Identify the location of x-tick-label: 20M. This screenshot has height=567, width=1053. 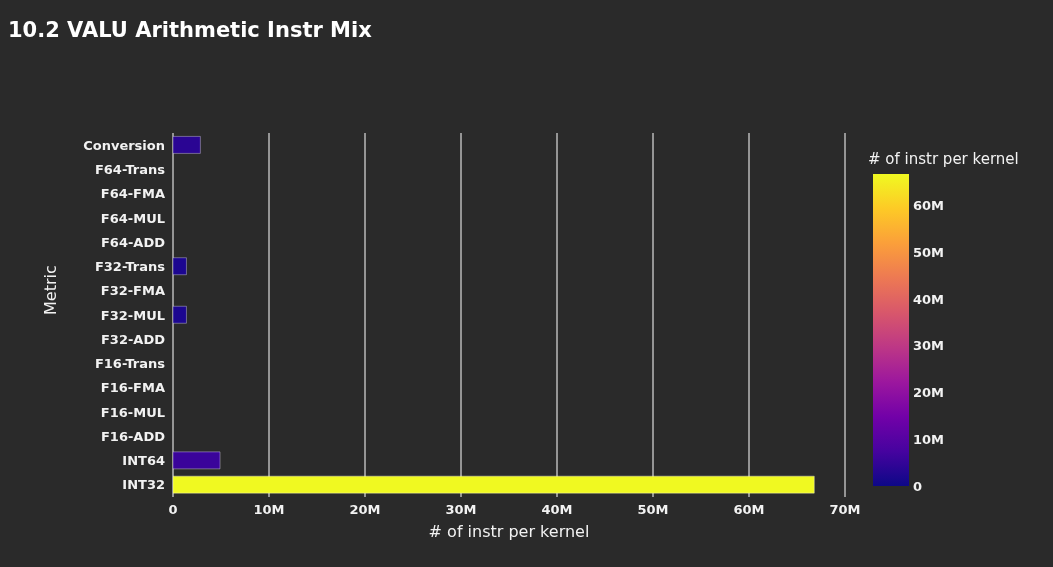
(365, 510).